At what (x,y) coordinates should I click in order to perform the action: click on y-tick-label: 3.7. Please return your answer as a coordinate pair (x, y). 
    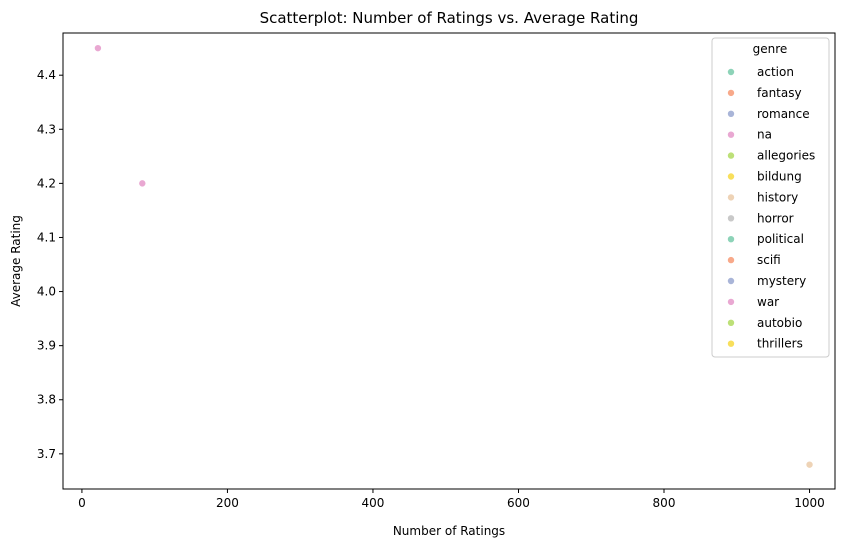
    Looking at the image, I should click on (46, 454).